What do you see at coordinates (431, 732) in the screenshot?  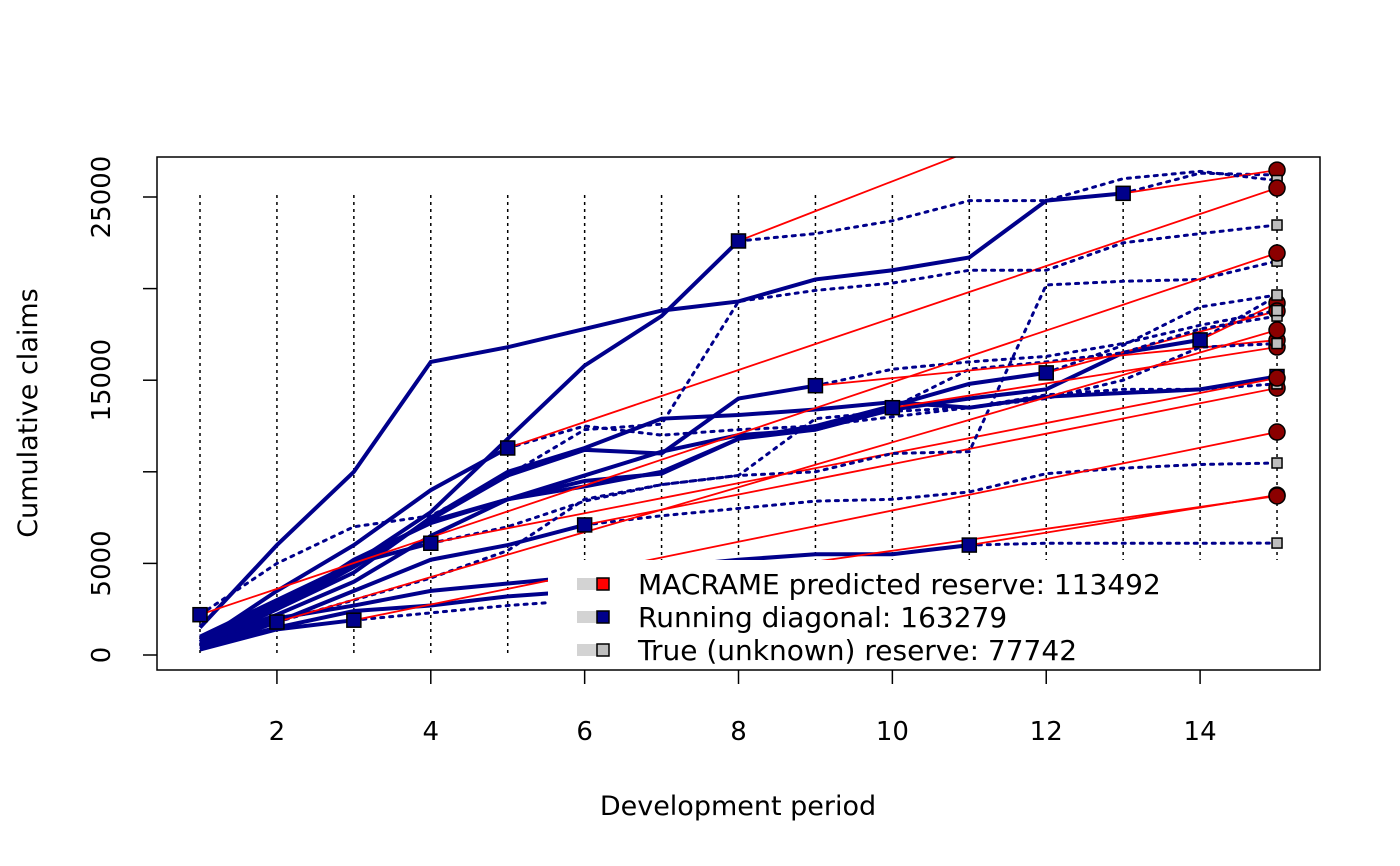 I see `x-tick-label-4: 4` at bounding box center [431, 732].